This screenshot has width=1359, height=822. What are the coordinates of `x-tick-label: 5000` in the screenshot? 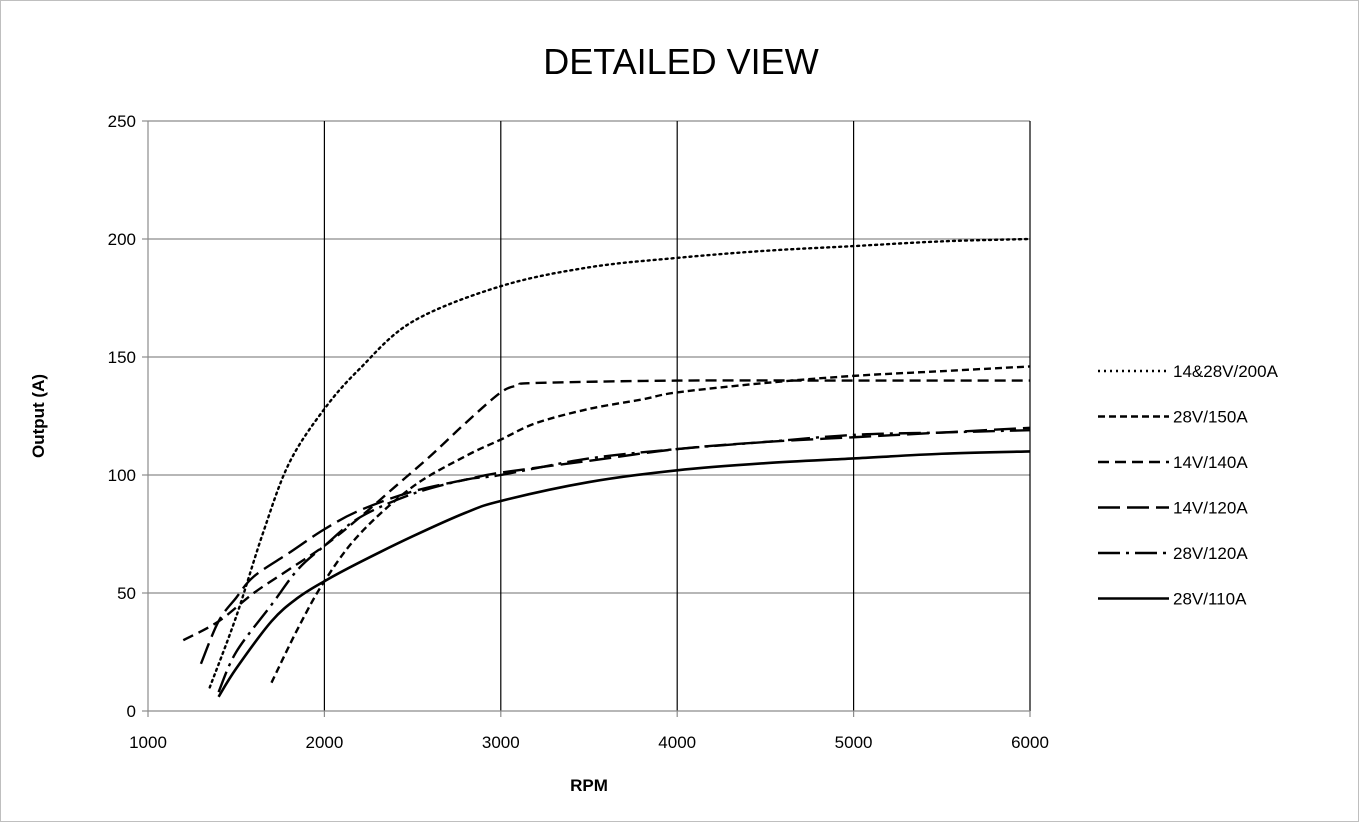 It's located at (854, 742).